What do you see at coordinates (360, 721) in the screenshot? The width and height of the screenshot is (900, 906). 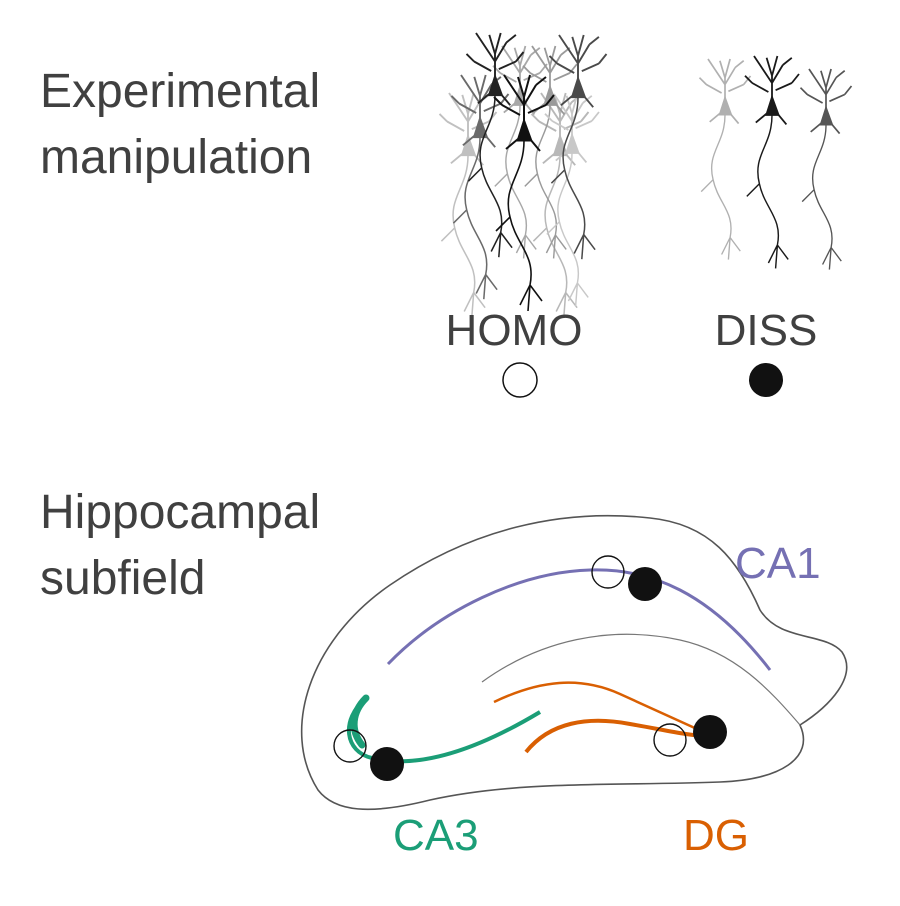 I see `ca3-band-tail` at bounding box center [360, 721].